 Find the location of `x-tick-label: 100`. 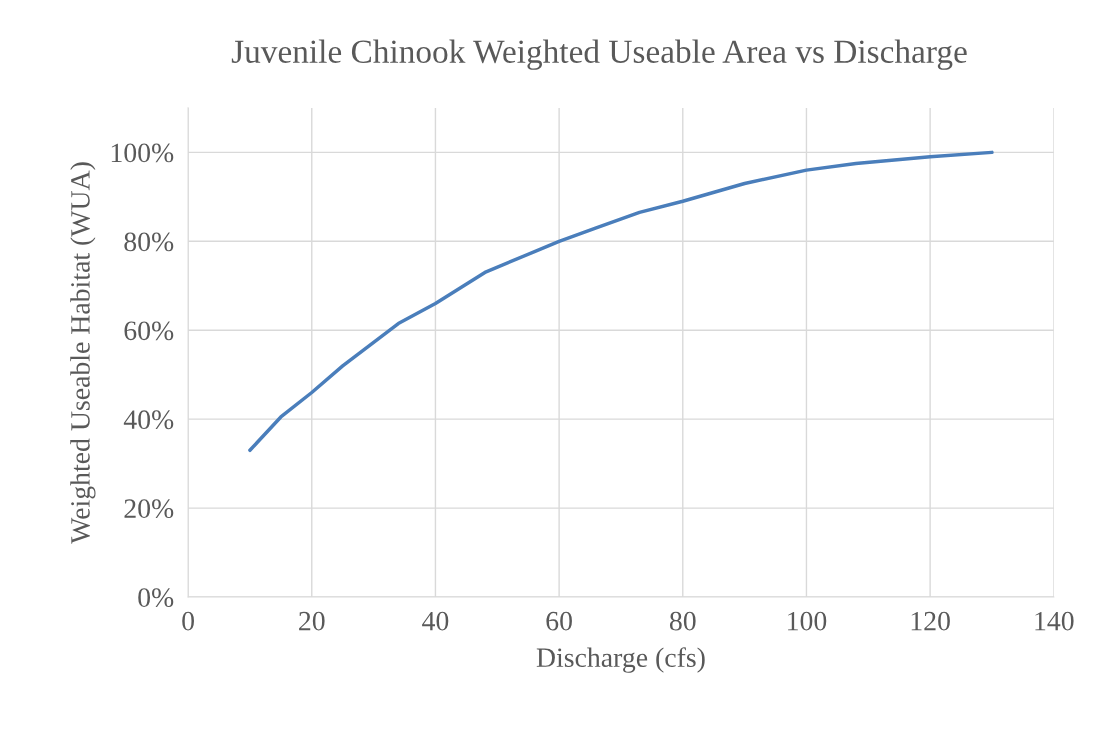

x-tick-label: 100 is located at coordinates (807, 621).